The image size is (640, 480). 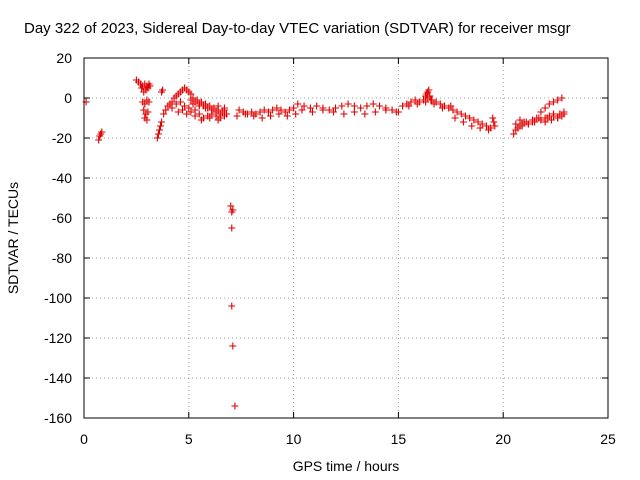 What do you see at coordinates (13, 238) in the screenshot?
I see `y-axis-label: SDTVAR / TECUs` at bounding box center [13, 238].